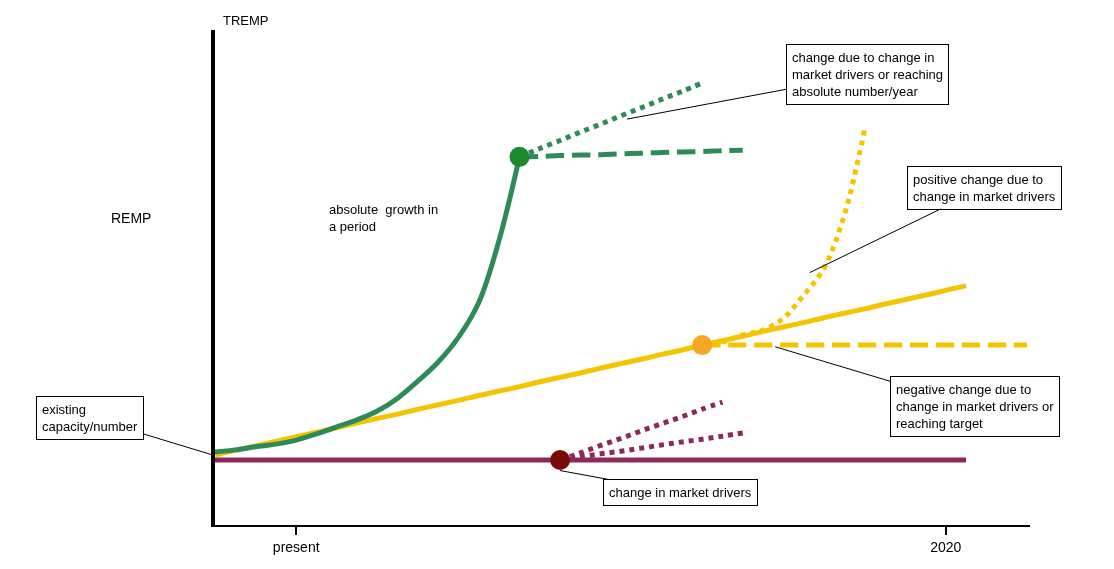 The image size is (1114, 569). What do you see at coordinates (984, 188) in the screenshot?
I see `annotation: positive change due to change in market drivers` at bounding box center [984, 188].